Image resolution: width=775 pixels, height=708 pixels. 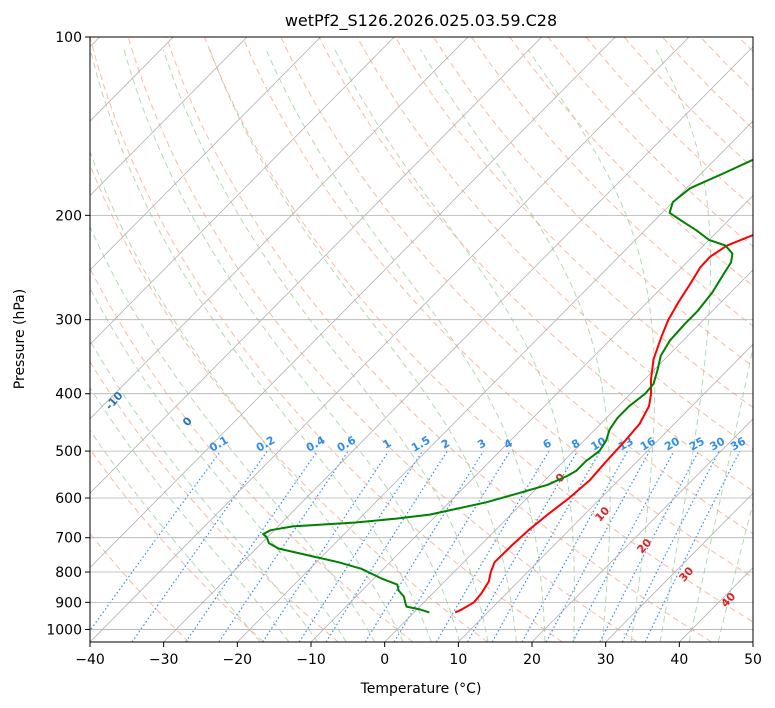 I want to click on y-axis-label: Pressure (hPa), so click(x=20, y=339).